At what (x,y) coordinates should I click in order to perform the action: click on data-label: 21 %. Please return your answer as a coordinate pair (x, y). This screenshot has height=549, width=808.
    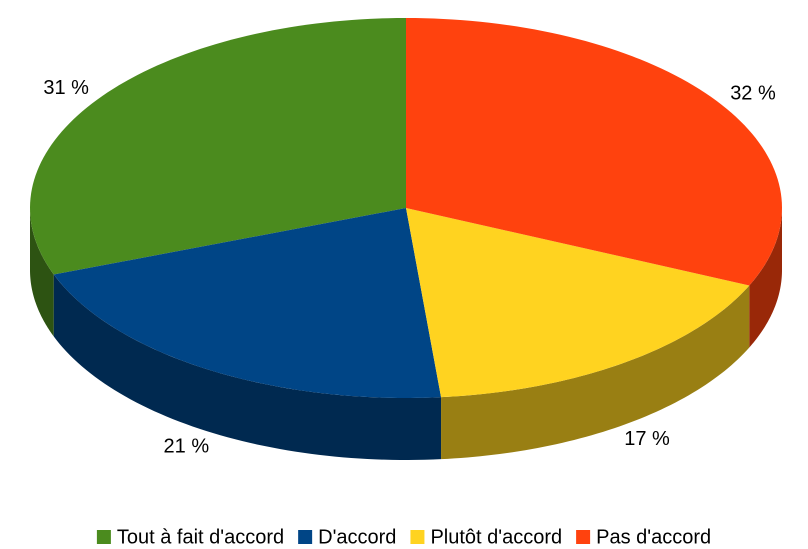
    Looking at the image, I should click on (187, 446).